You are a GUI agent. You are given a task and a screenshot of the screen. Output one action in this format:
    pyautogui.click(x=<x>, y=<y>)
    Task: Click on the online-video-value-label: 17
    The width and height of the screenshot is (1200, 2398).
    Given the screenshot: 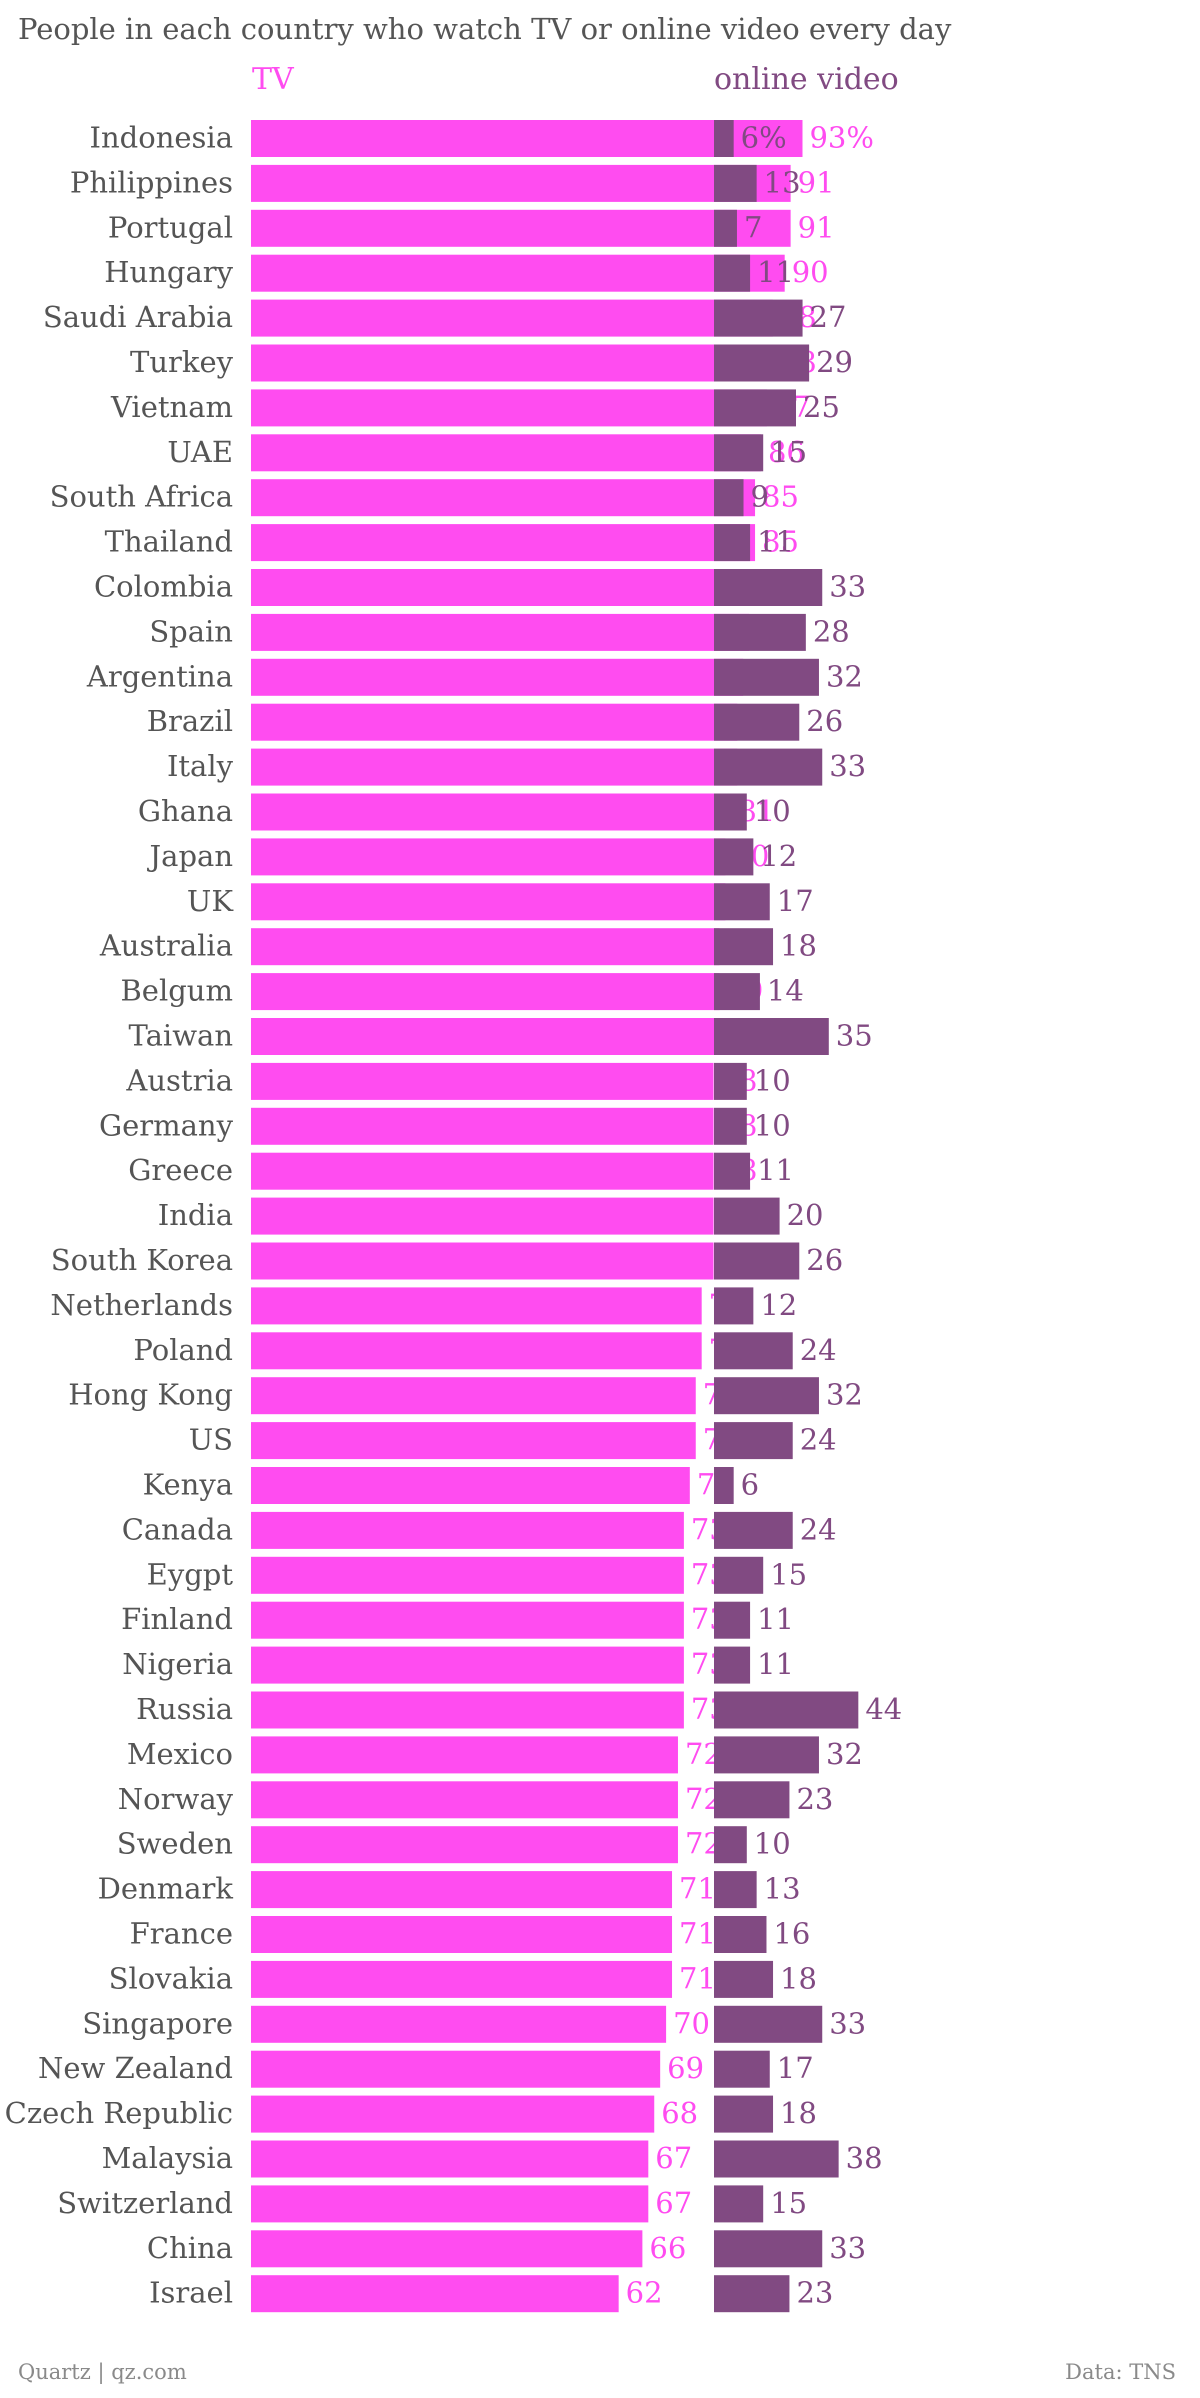 What is the action you would take?
    pyautogui.click(x=795, y=901)
    